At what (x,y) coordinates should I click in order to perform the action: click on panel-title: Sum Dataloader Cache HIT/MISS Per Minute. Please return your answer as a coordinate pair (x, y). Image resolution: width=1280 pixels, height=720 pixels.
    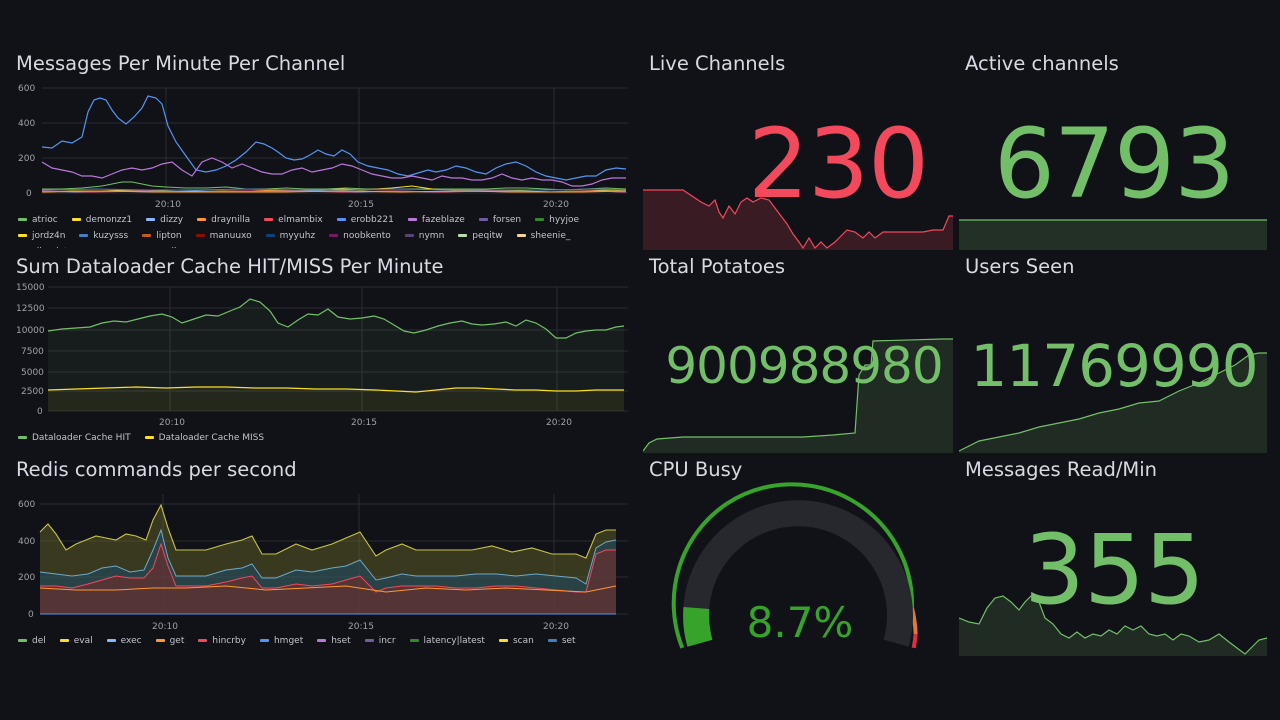
    Looking at the image, I should click on (230, 266).